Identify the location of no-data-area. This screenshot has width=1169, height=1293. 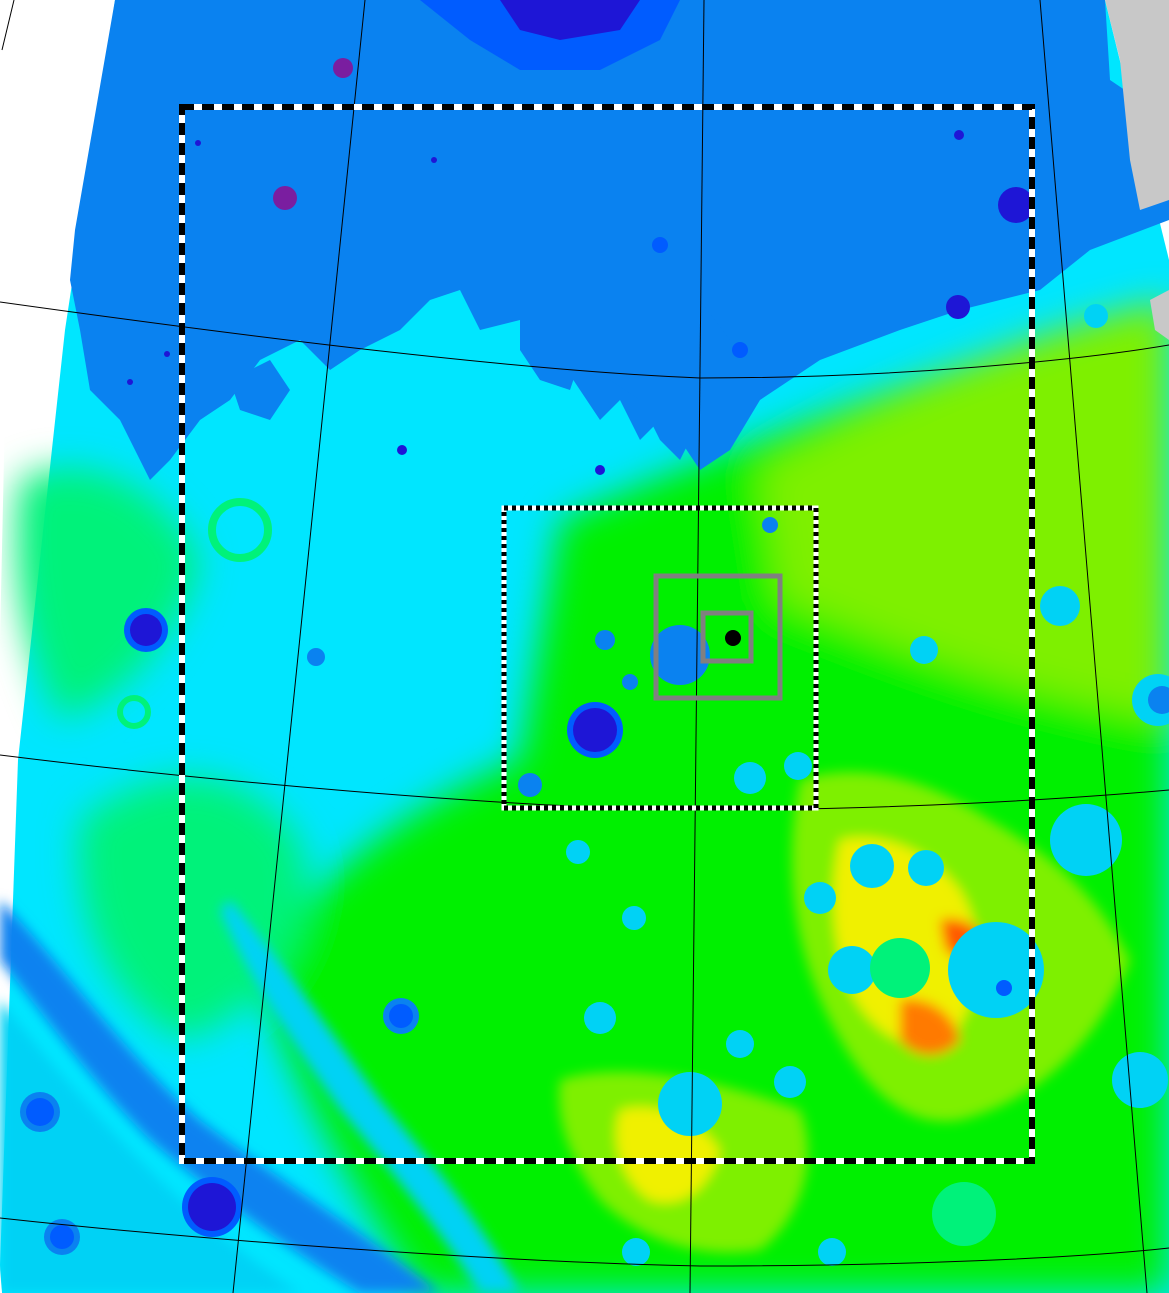
(1137, 105).